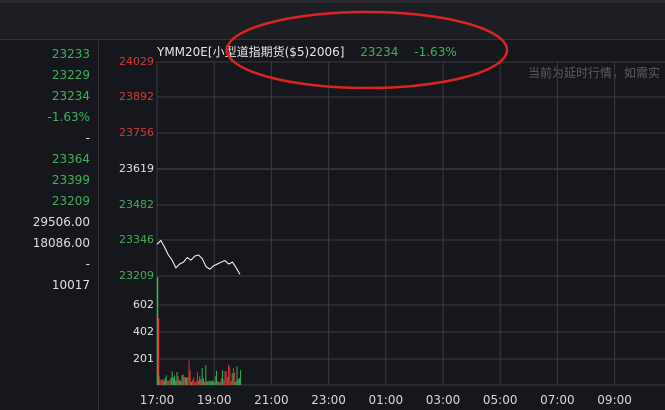  Describe the element at coordinates (136, 132) in the screenshot. I see `price-axis-label: 23756` at that location.